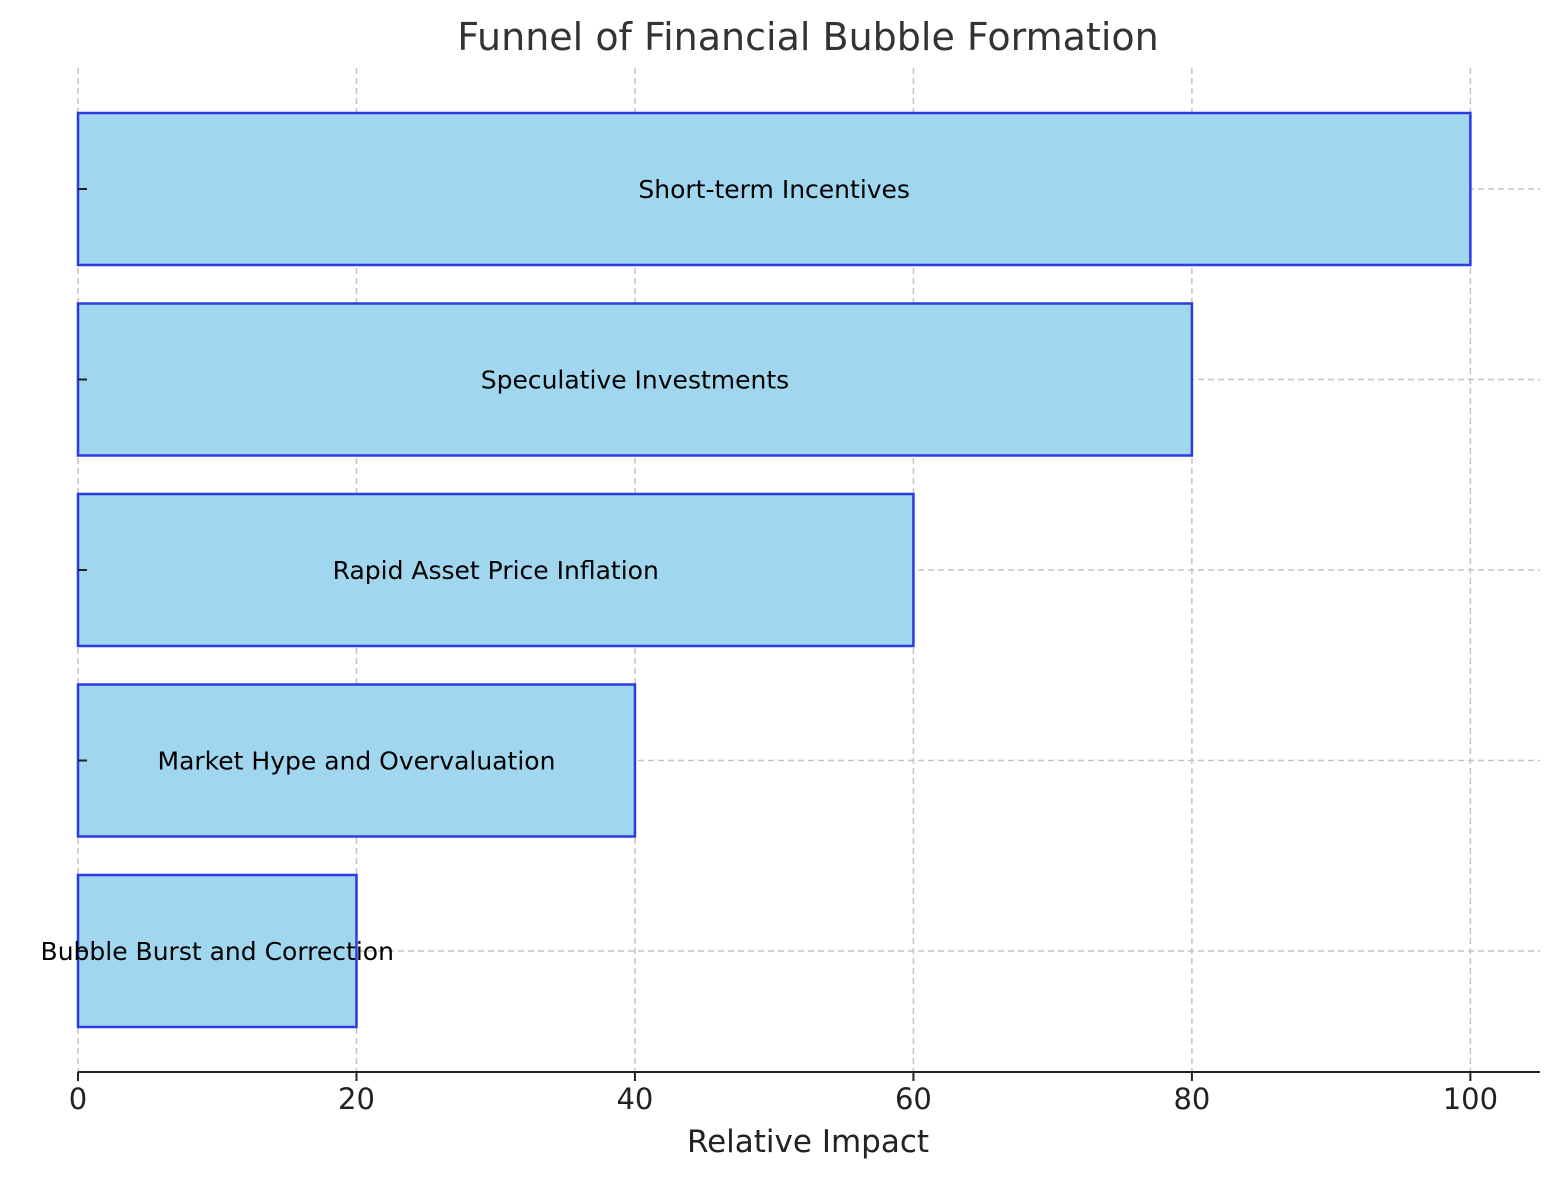 This screenshot has height=1180, width=1558. What do you see at coordinates (1191, 1099) in the screenshot?
I see `x-tick-label: 80` at bounding box center [1191, 1099].